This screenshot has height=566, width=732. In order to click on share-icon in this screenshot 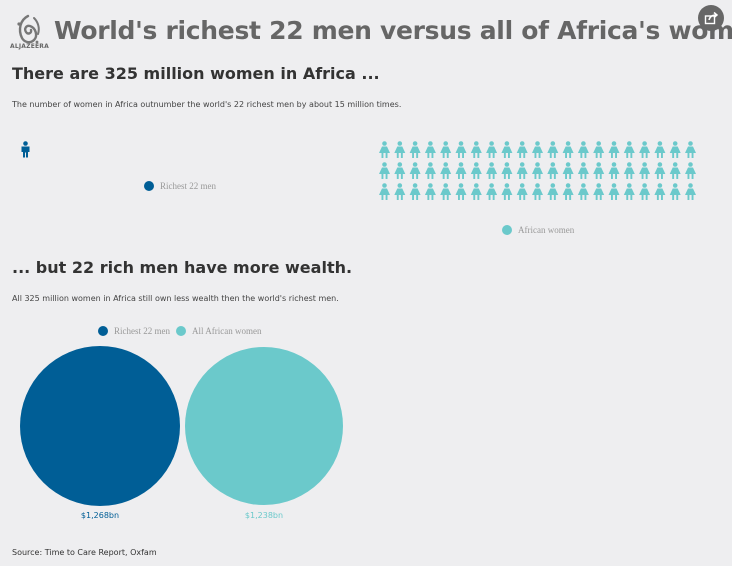, I will do `click(711, 18)`.